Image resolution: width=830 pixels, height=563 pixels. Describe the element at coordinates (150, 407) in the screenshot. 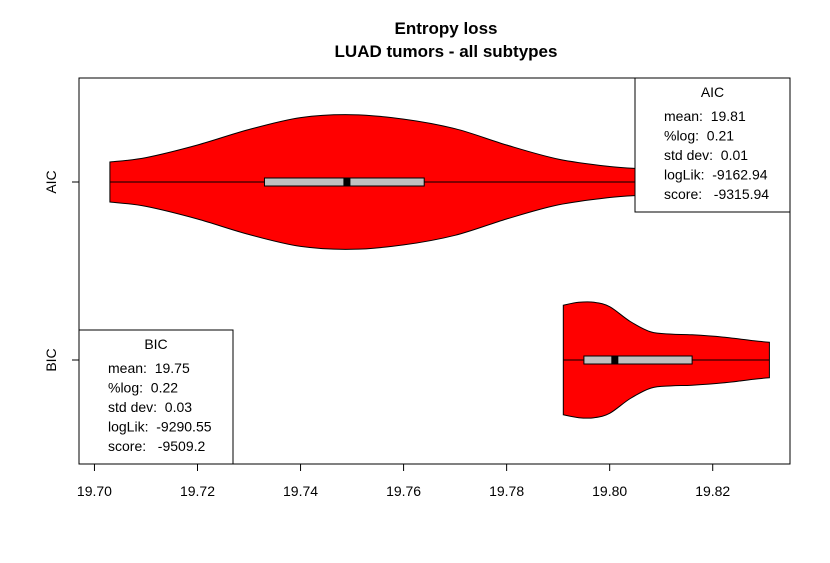

I see `legend-line: std dev: 0.03` at that location.